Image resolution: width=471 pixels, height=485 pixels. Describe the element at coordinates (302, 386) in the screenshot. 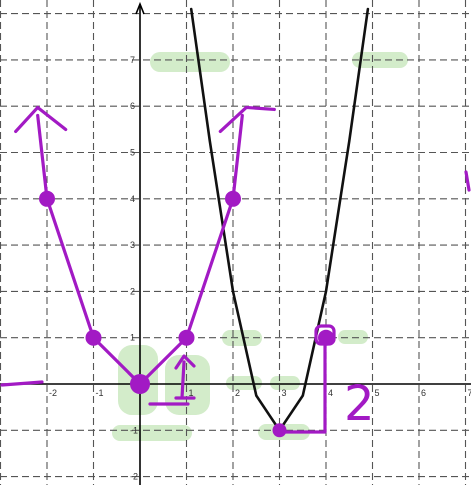

I see `ink-shift-bracket` at that location.